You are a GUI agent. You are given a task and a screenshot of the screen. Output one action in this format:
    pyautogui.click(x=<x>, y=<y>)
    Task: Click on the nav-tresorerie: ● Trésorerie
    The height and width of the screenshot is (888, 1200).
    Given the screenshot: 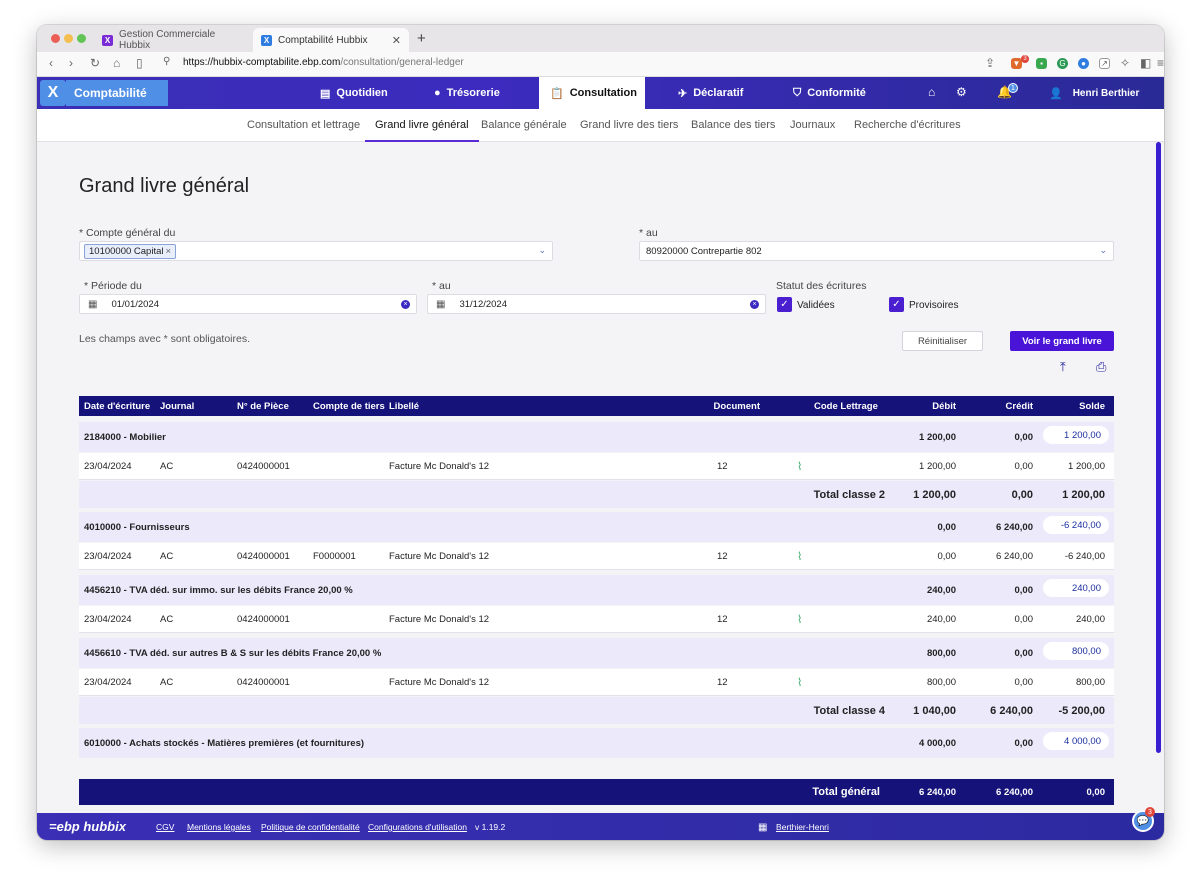 What is the action you would take?
    pyautogui.click(x=467, y=93)
    